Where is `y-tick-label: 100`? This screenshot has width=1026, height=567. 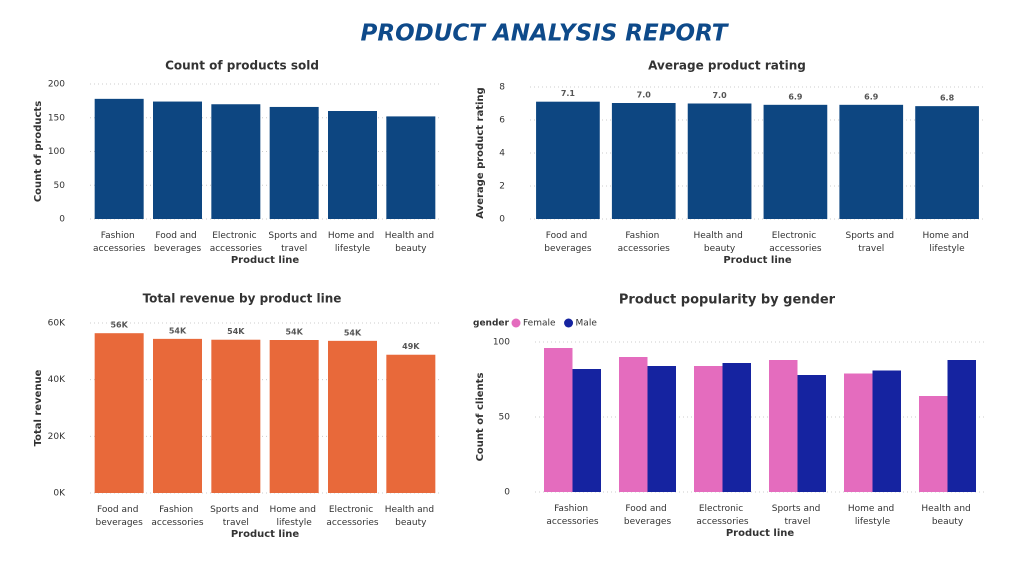
y-tick-label: 100 is located at coordinates (56, 152).